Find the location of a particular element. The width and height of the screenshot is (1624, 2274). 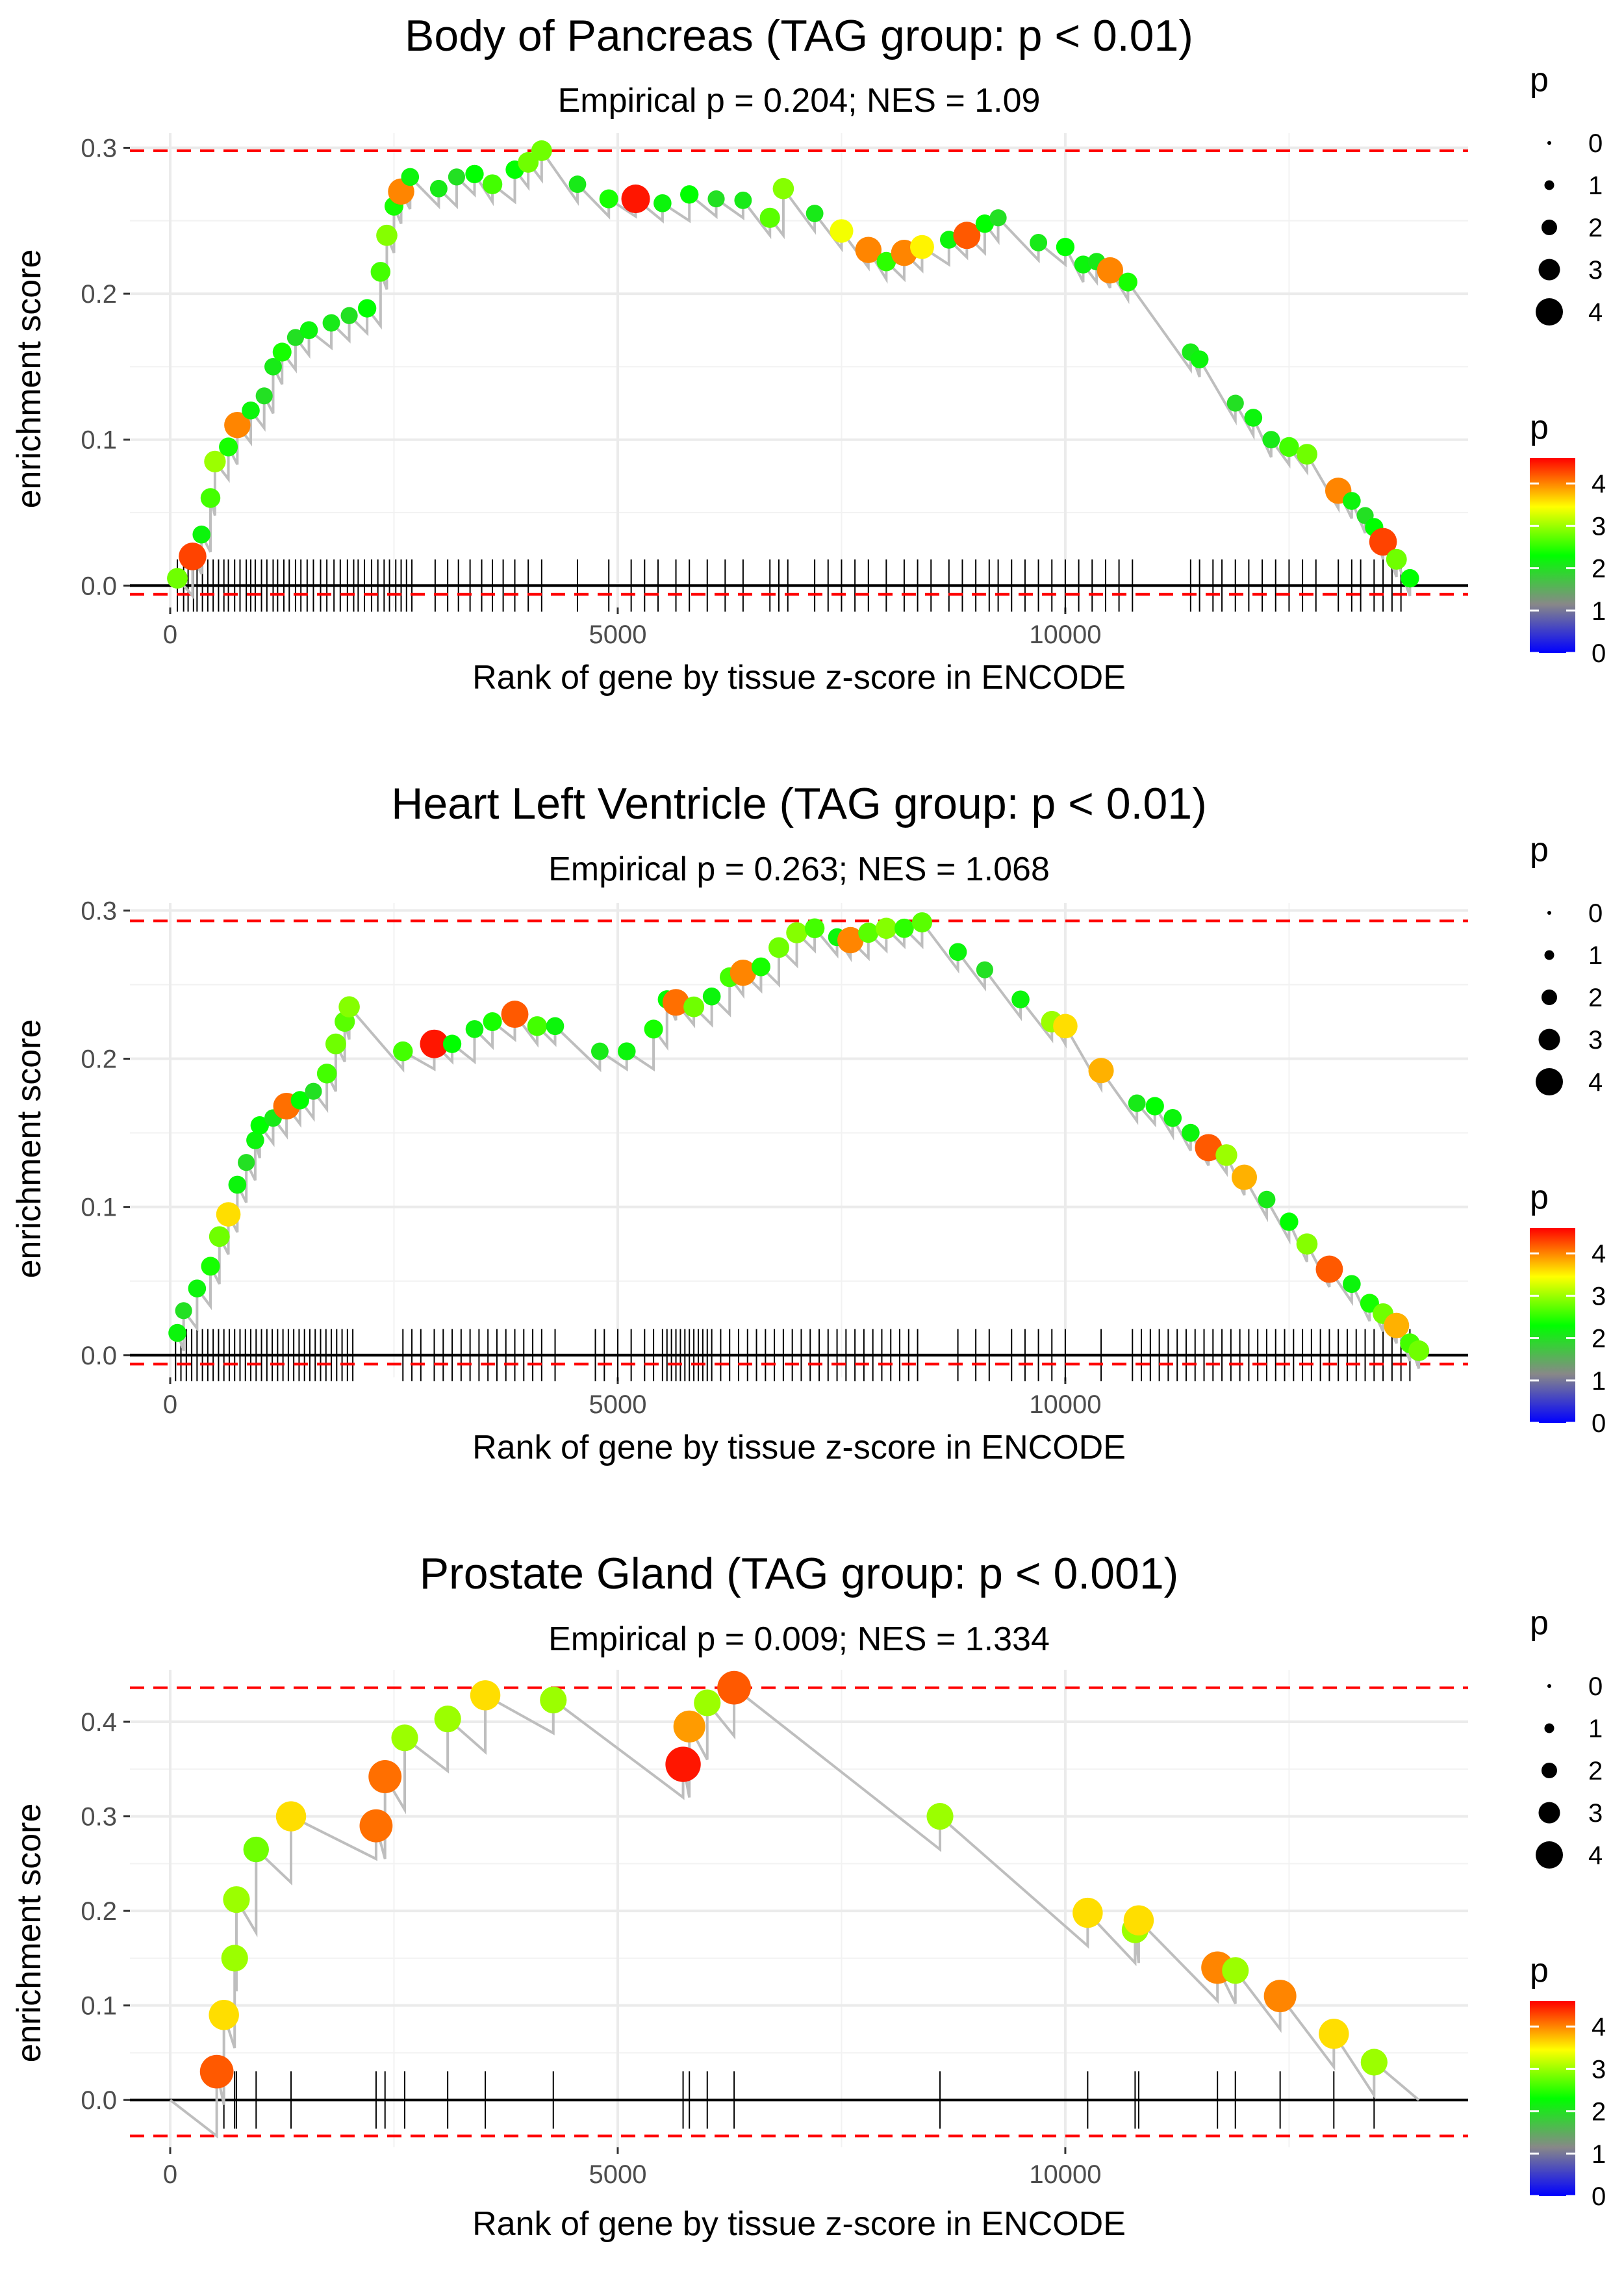

size-legend-label: 4 is located at coordinates (1595, 312).